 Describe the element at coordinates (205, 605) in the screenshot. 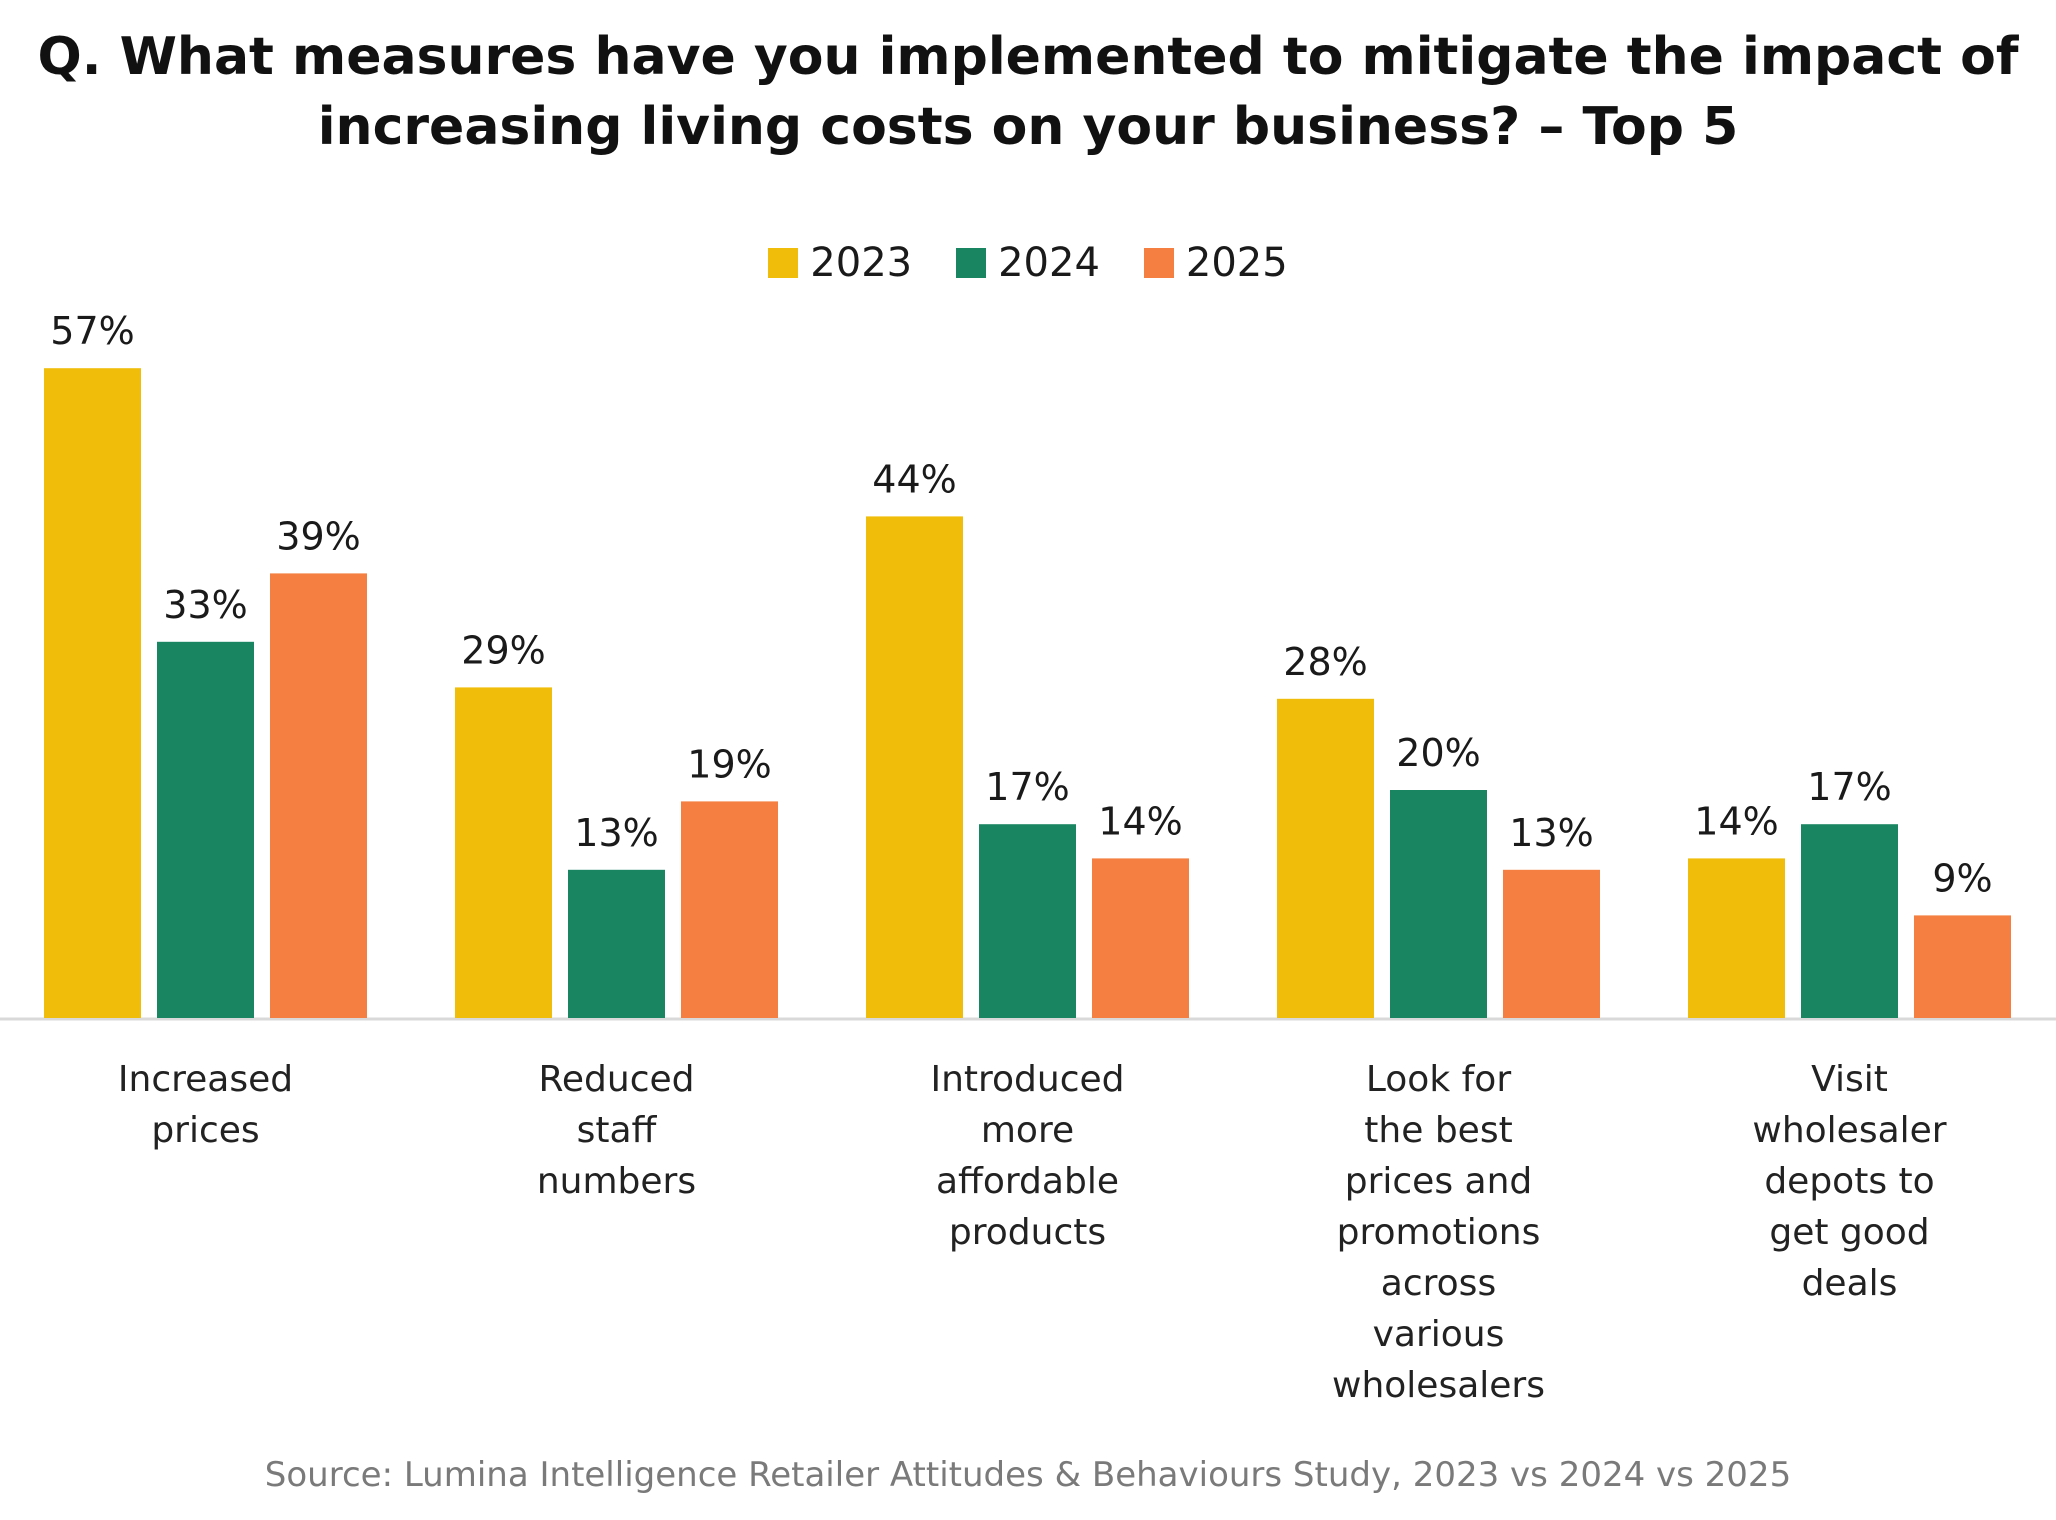

I see `data-label-2024-cat-1: 33%` at that location.